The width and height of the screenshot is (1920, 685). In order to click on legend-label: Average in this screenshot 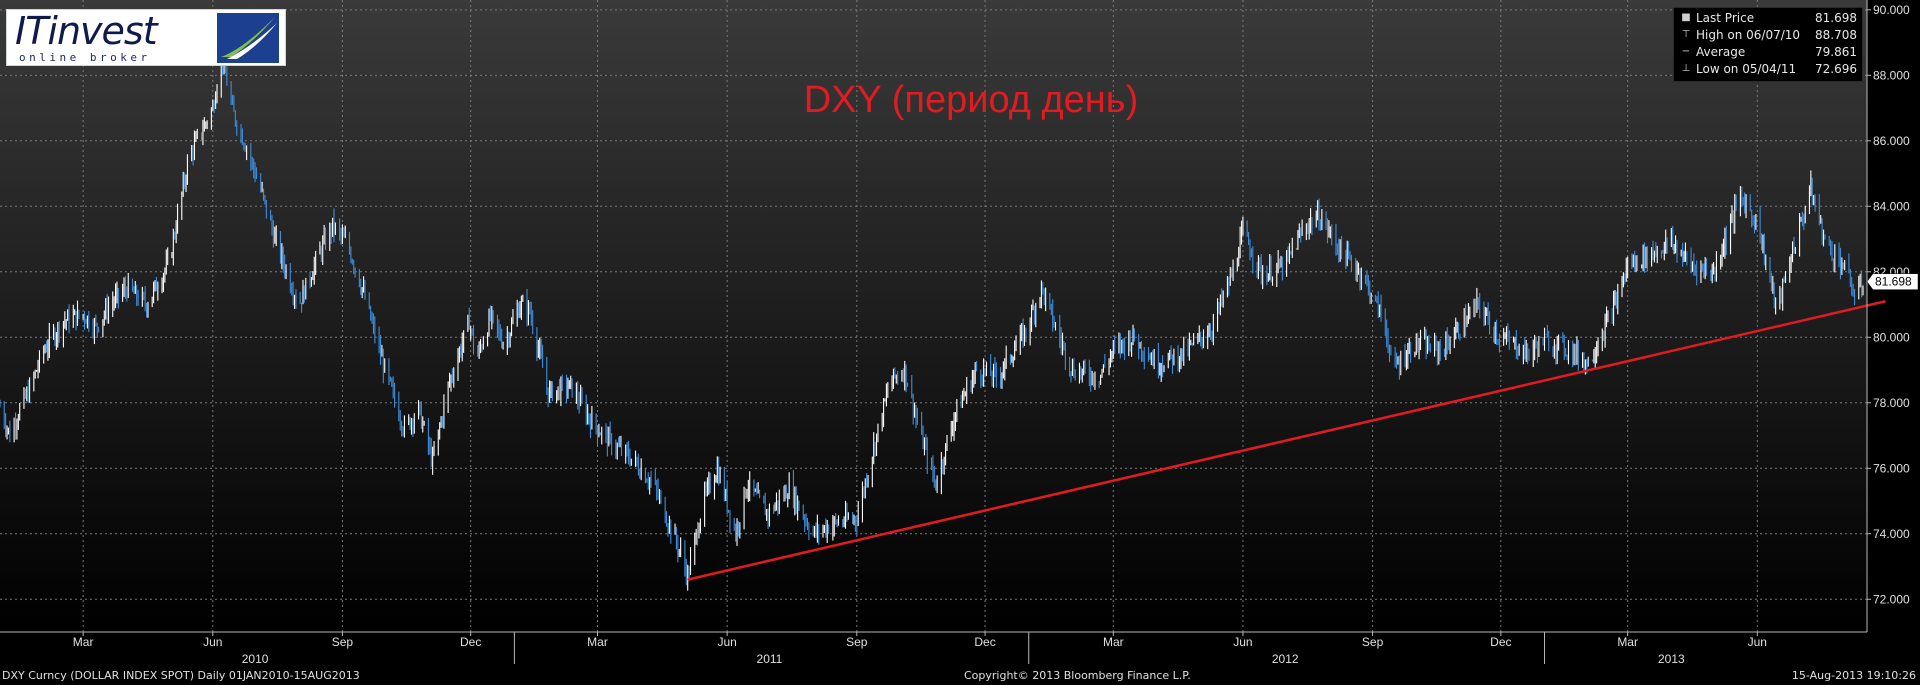, I will do `click(1721, 52)`.